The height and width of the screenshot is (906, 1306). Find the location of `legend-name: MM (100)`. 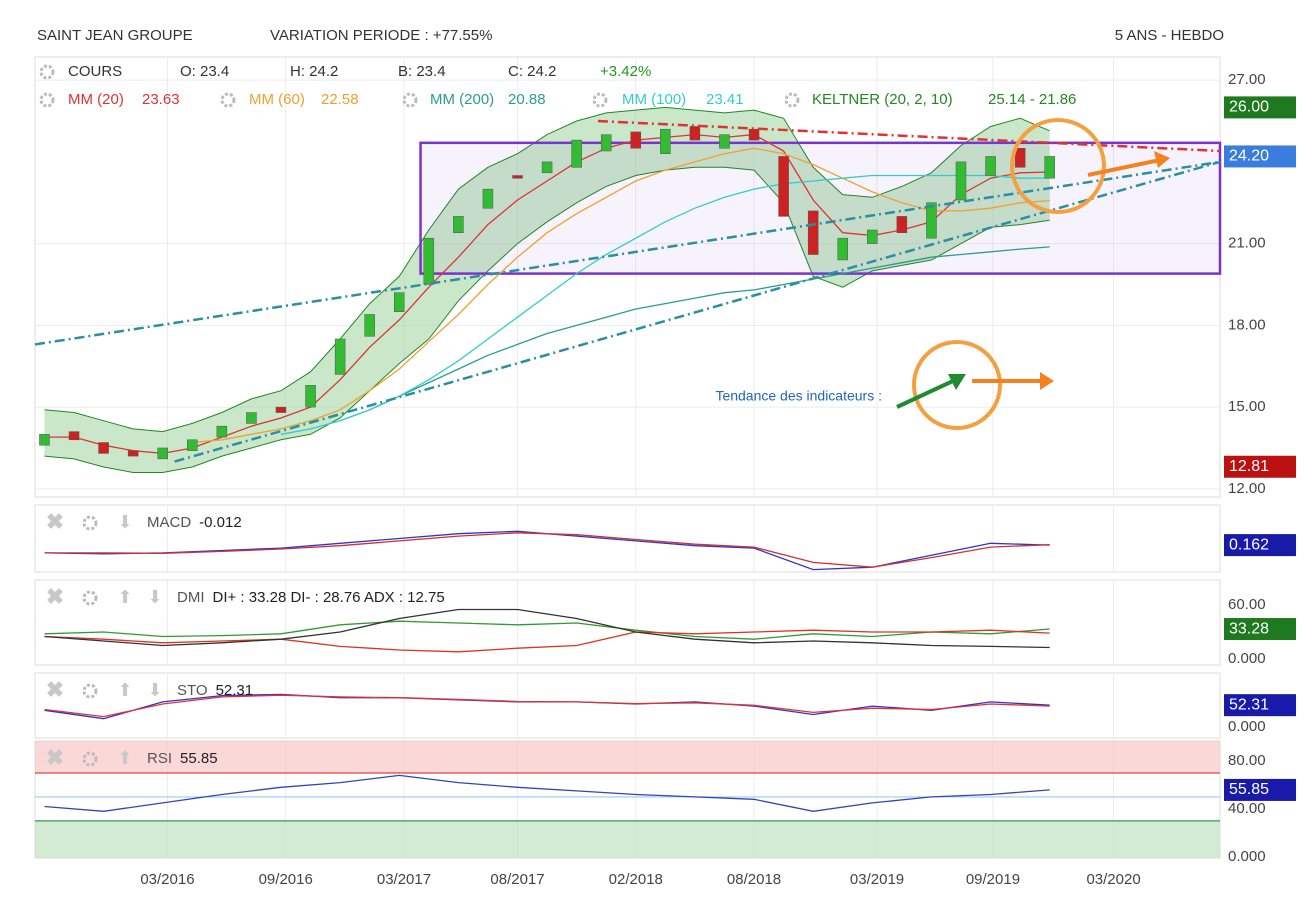

legend-name: MM (100) is located at coordinates (654, 99).